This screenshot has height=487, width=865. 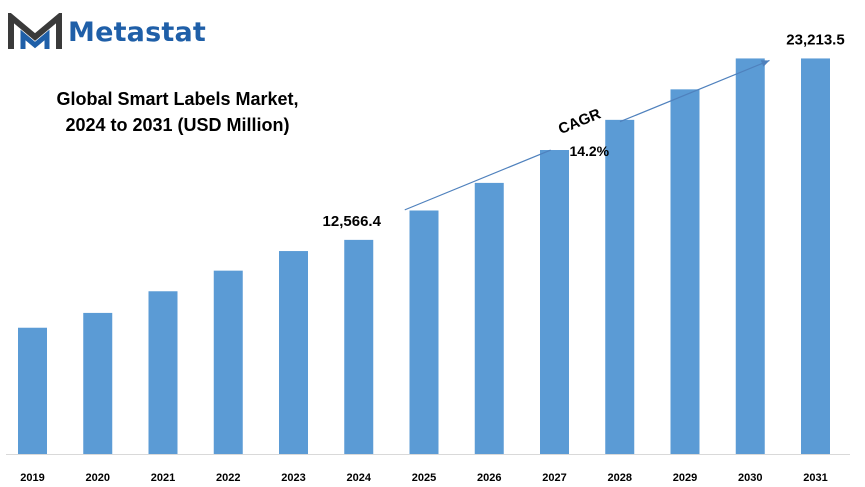 I want to click on x-tick-label-2023: 2023, so click(x=293, y=478).